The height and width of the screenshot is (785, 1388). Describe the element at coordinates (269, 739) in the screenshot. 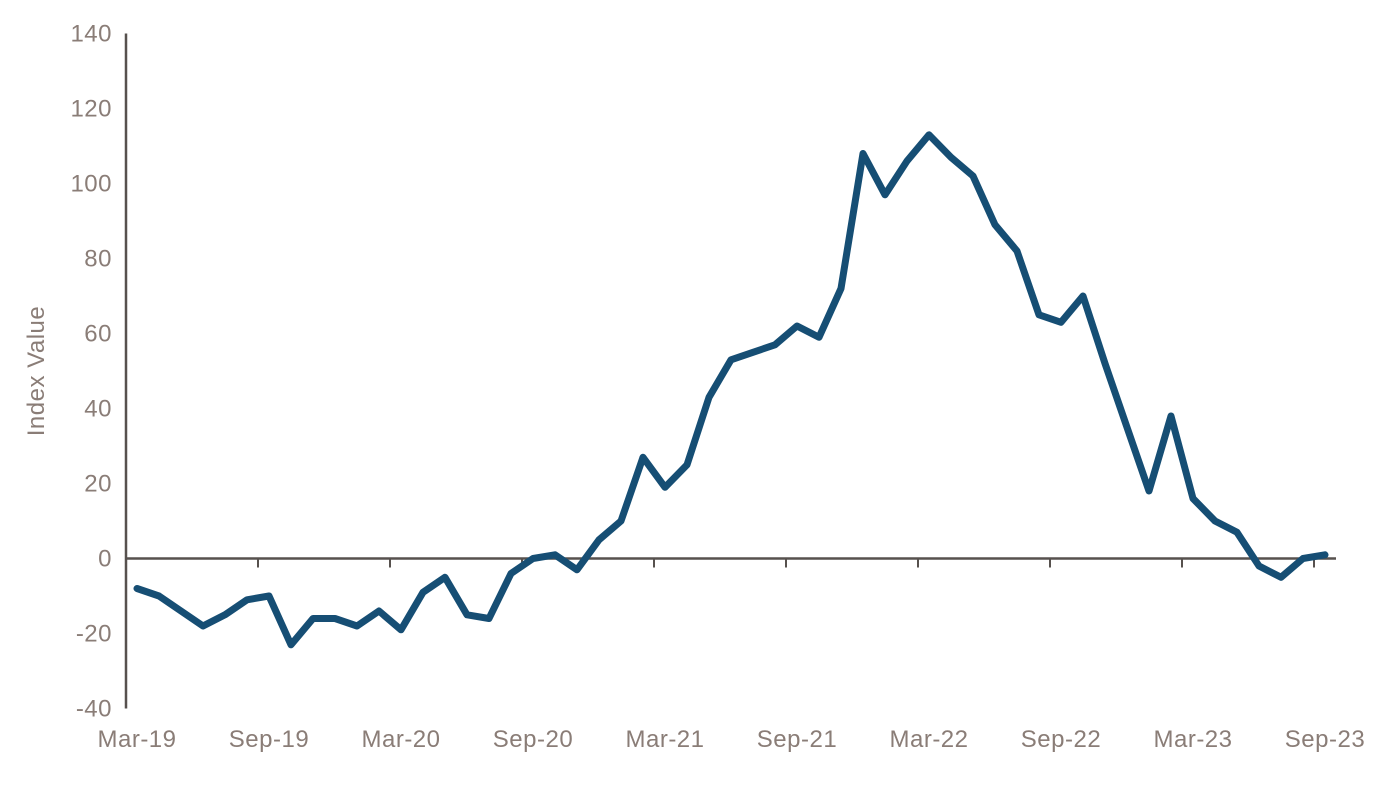

I see `x-tick-label: Sep-19` at that location.